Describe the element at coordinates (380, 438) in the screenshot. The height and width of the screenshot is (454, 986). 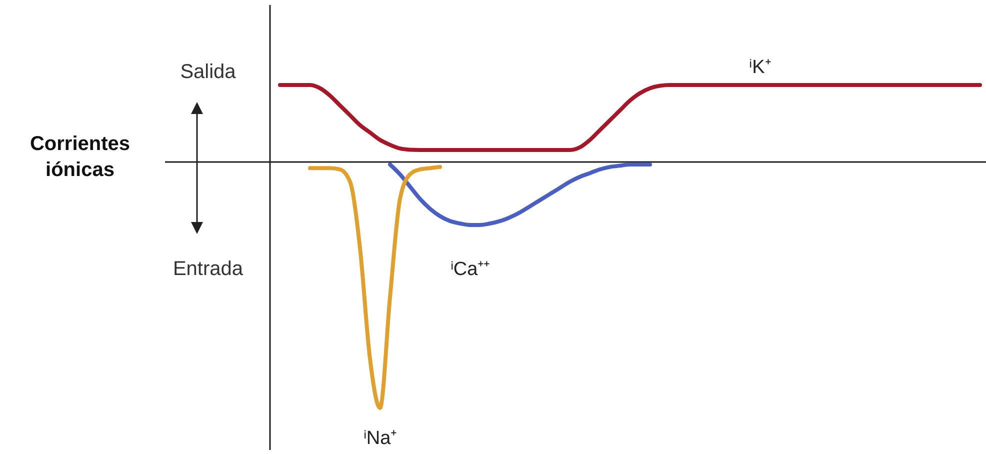
I see `series-label: ⁱNa⁺` at that location.